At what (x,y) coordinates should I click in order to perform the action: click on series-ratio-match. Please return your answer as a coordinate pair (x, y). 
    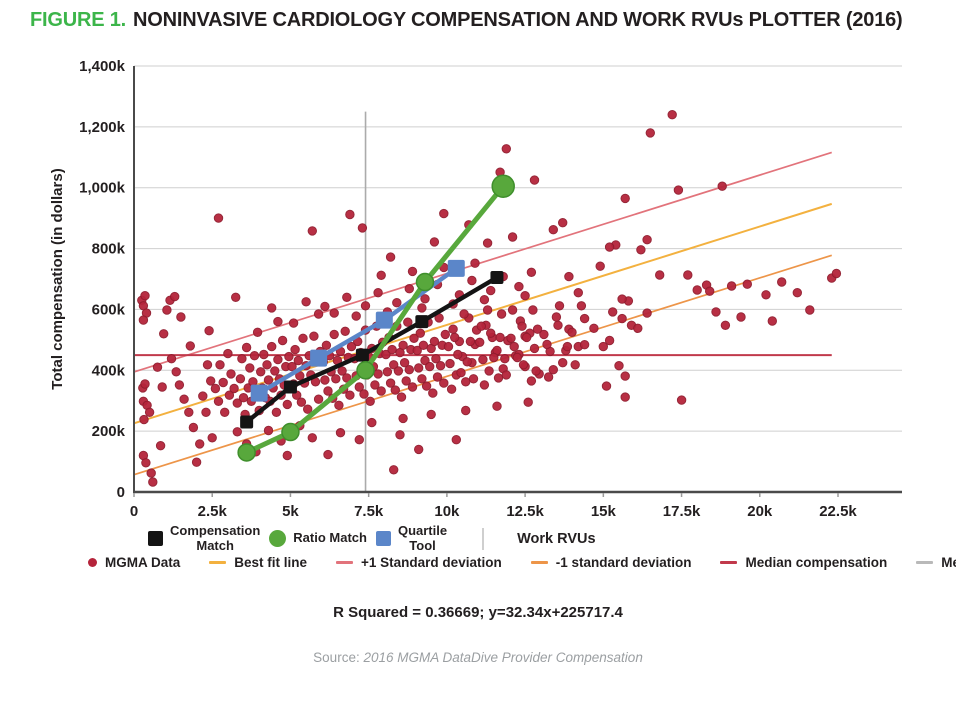
    Looking at the image, I should click on (376, 318).